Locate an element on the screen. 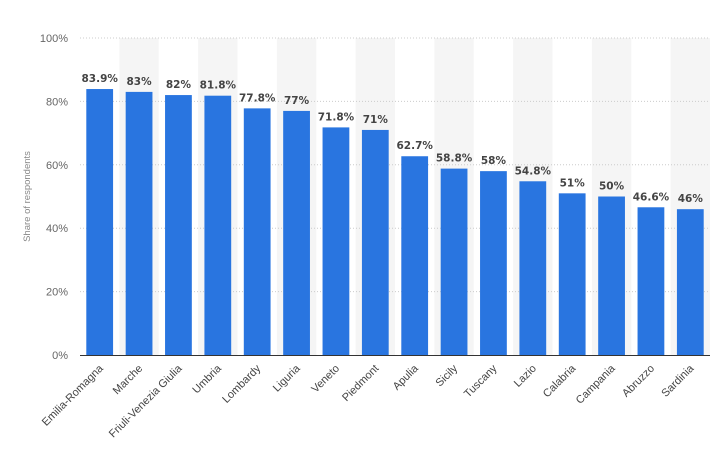  data-label: 50% is located at coordinates (612, 187).